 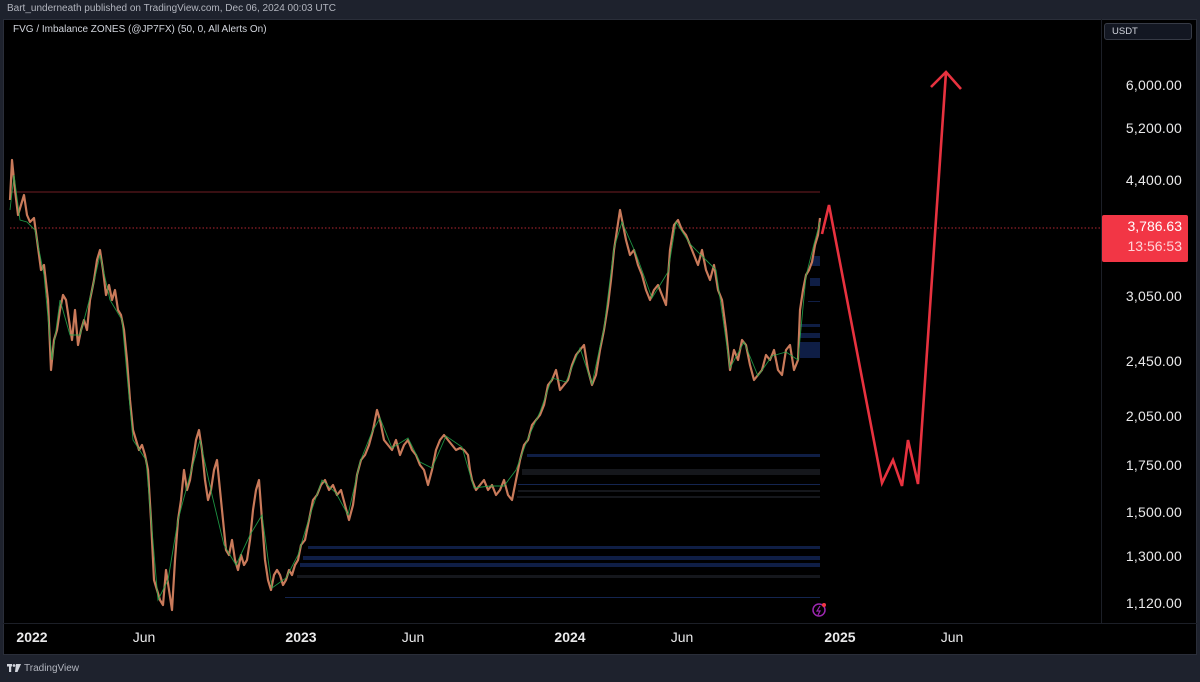 What do you see at coordinates (1153, 603) in the screenshot?
I see `price-tick: 1,120.00` at bounding box center [1153, 603].